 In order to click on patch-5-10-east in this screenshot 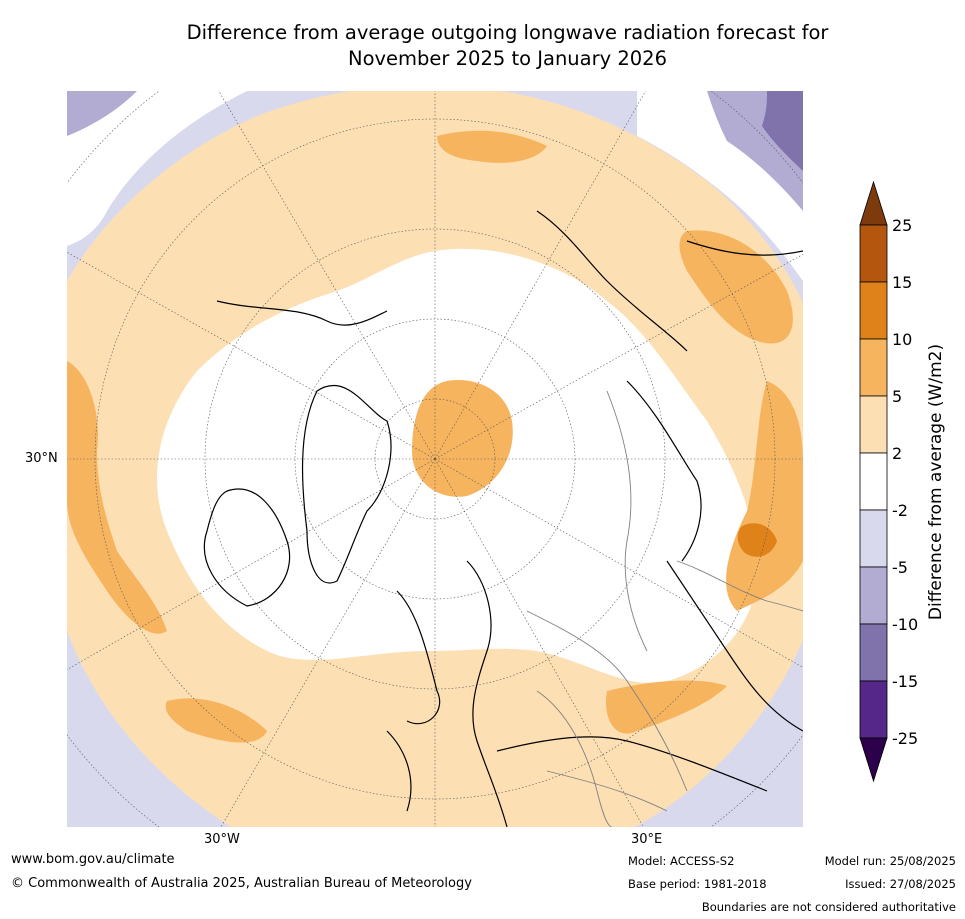, I will do `click(764, 496)`.